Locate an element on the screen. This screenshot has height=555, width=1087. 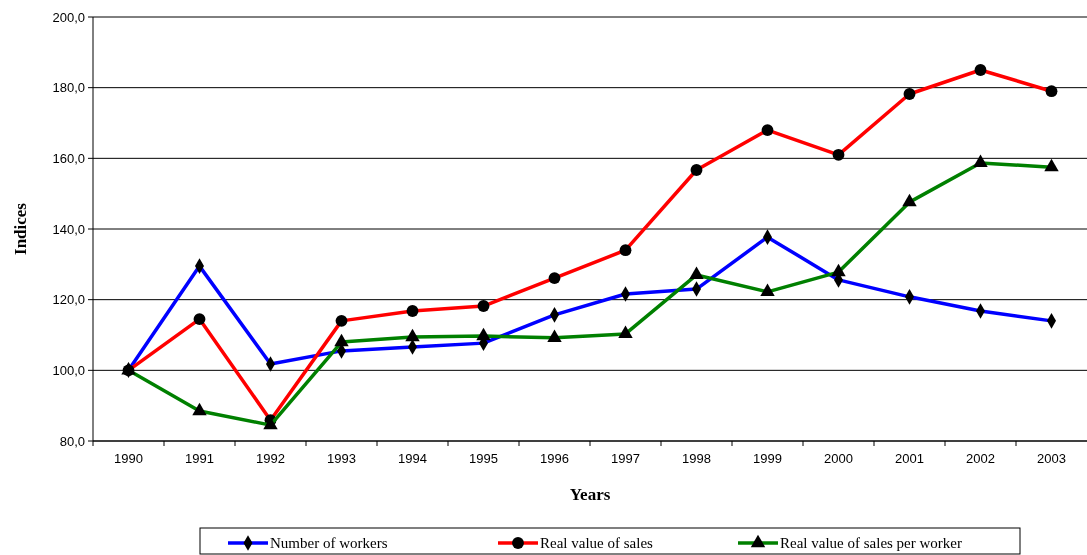
x-tick-label: 1990 is located at coordinates (128, 458).